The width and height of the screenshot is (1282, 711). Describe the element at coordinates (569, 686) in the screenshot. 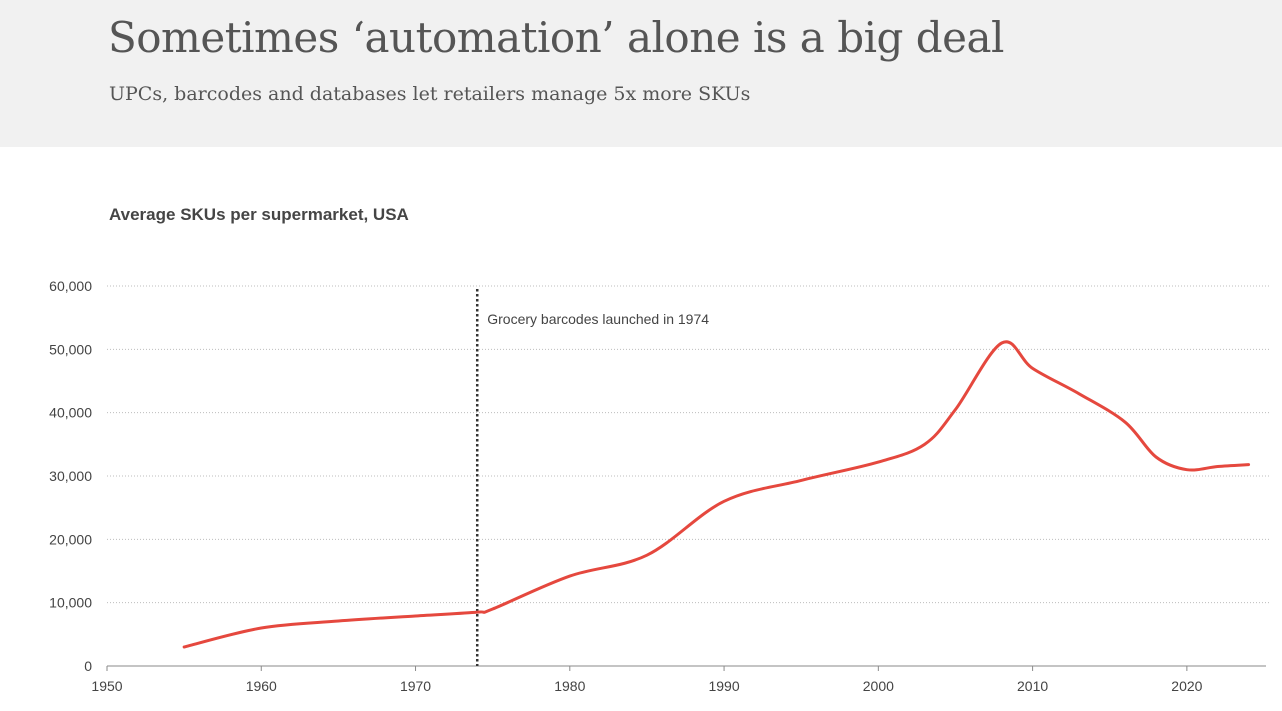

I see `x-tick-label-1980: 1980` at that location.